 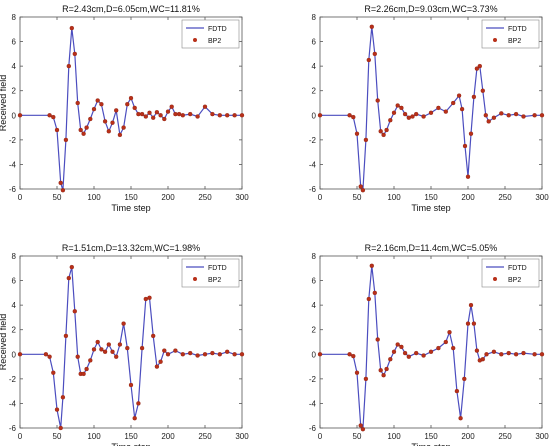 What do you see at coordinates (131, 197) in the screenshot?
I see `x-tick-label: 150` at bounding box center [131, 197].